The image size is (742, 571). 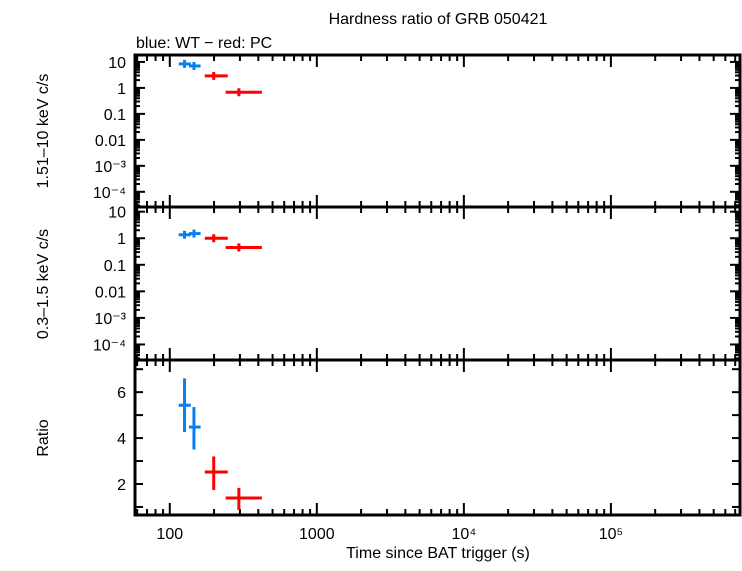 I want to click on xtick-label: 100, so click(x=169, y=534).